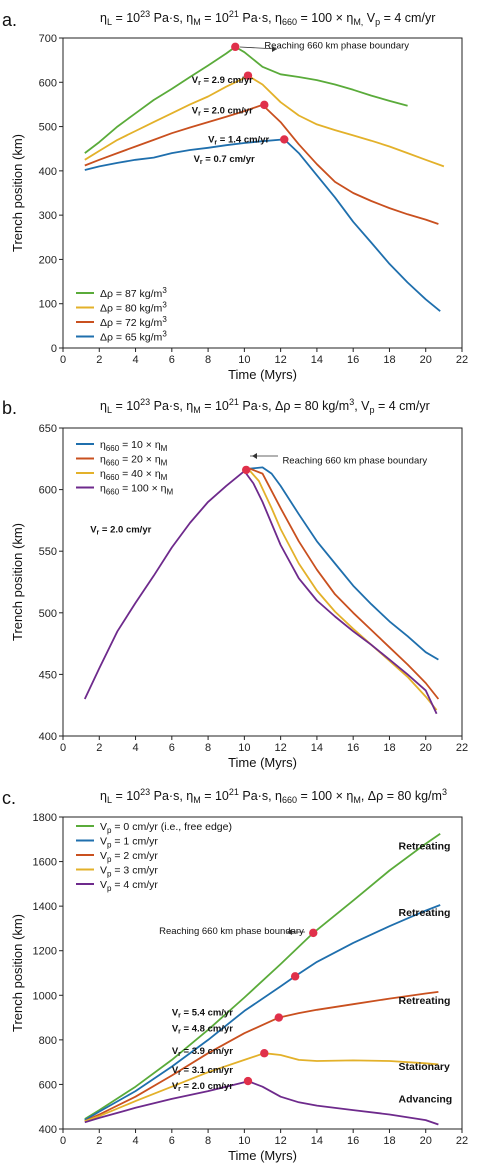 The width and height of the screenshot is (481, 1173). Describe the element at coordinates (244, 748) in the screenshot. I see `x-tick-label: 10` at that location.